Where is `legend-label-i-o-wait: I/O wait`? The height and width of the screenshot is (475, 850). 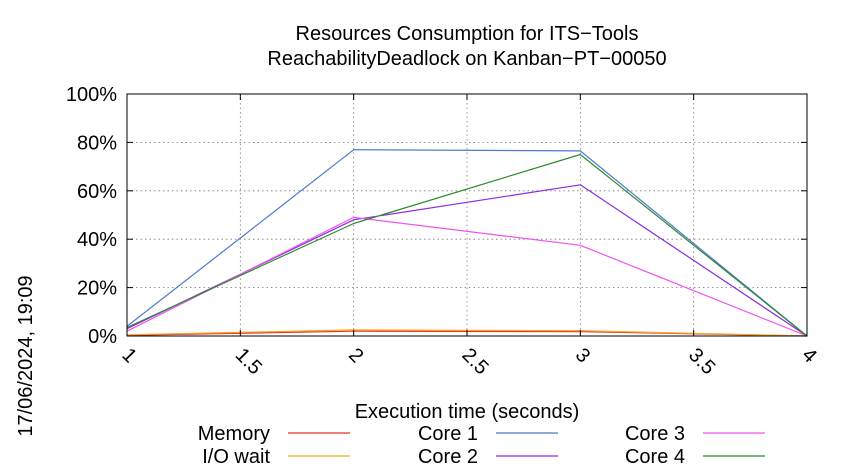 legend-label-i-o-wait: I/O wait is located at coordinates (236, 457).